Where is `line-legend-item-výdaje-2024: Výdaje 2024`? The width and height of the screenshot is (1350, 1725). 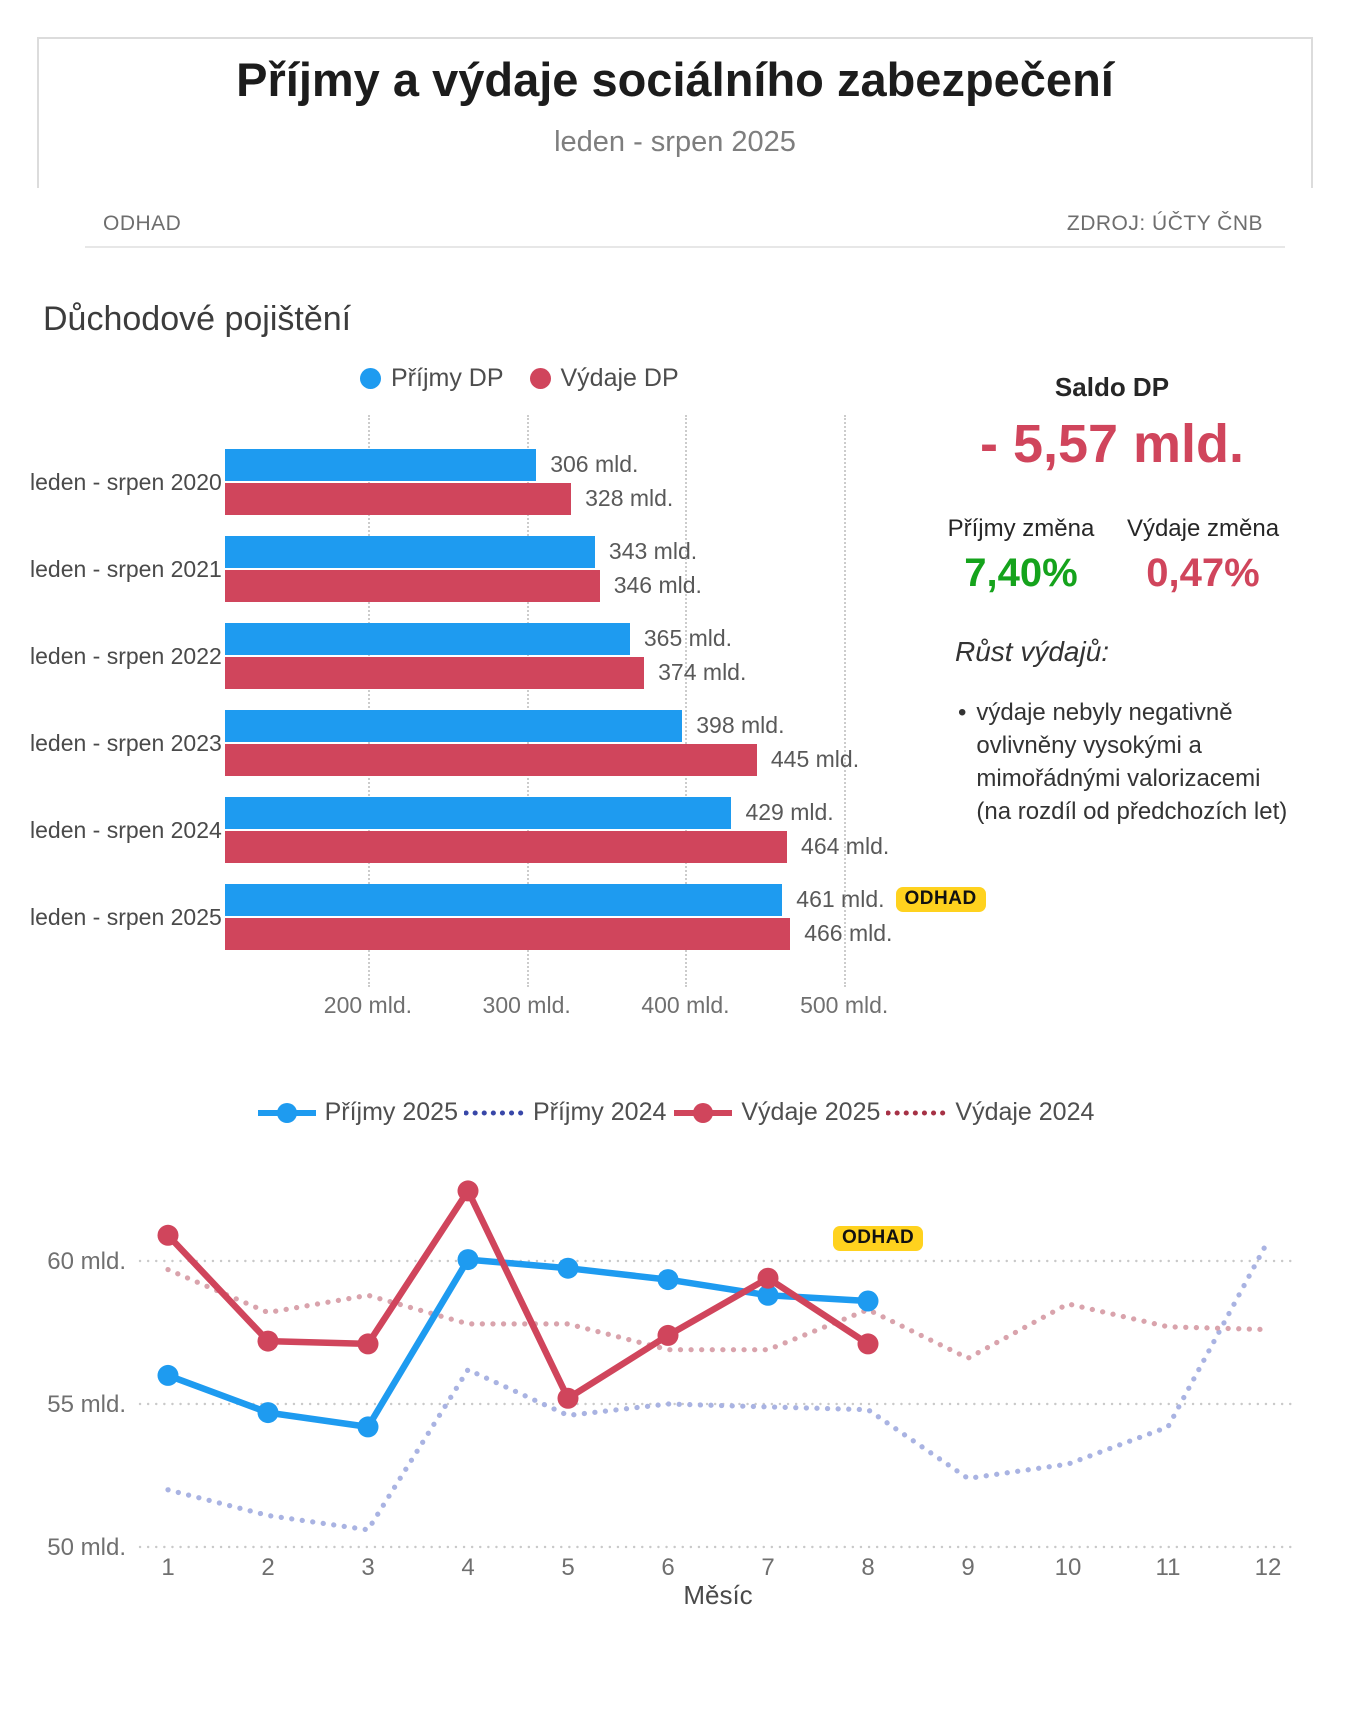
line-legend-item-výdaje-2024: Výdaje 2024 is located at coordinates (990, 1112).